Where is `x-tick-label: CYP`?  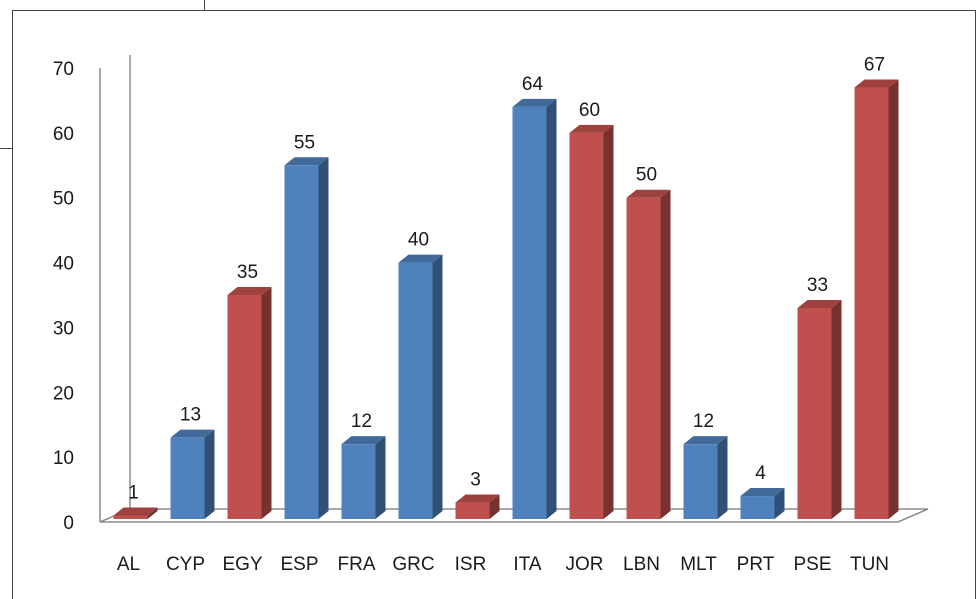
x-tick-label: CYP is located at coordinates (185, 564).